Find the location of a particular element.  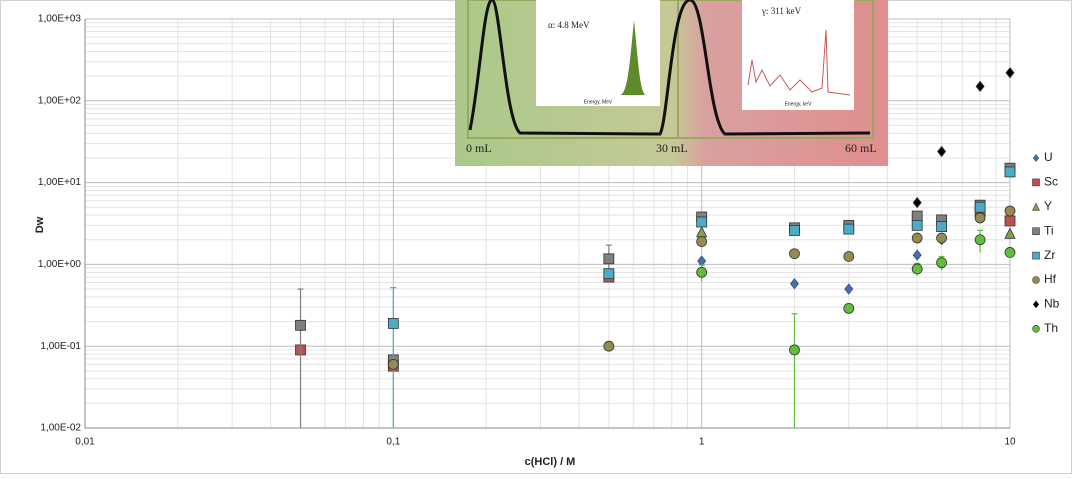

legend-label: Zr is located at coordinates (1049, 255).